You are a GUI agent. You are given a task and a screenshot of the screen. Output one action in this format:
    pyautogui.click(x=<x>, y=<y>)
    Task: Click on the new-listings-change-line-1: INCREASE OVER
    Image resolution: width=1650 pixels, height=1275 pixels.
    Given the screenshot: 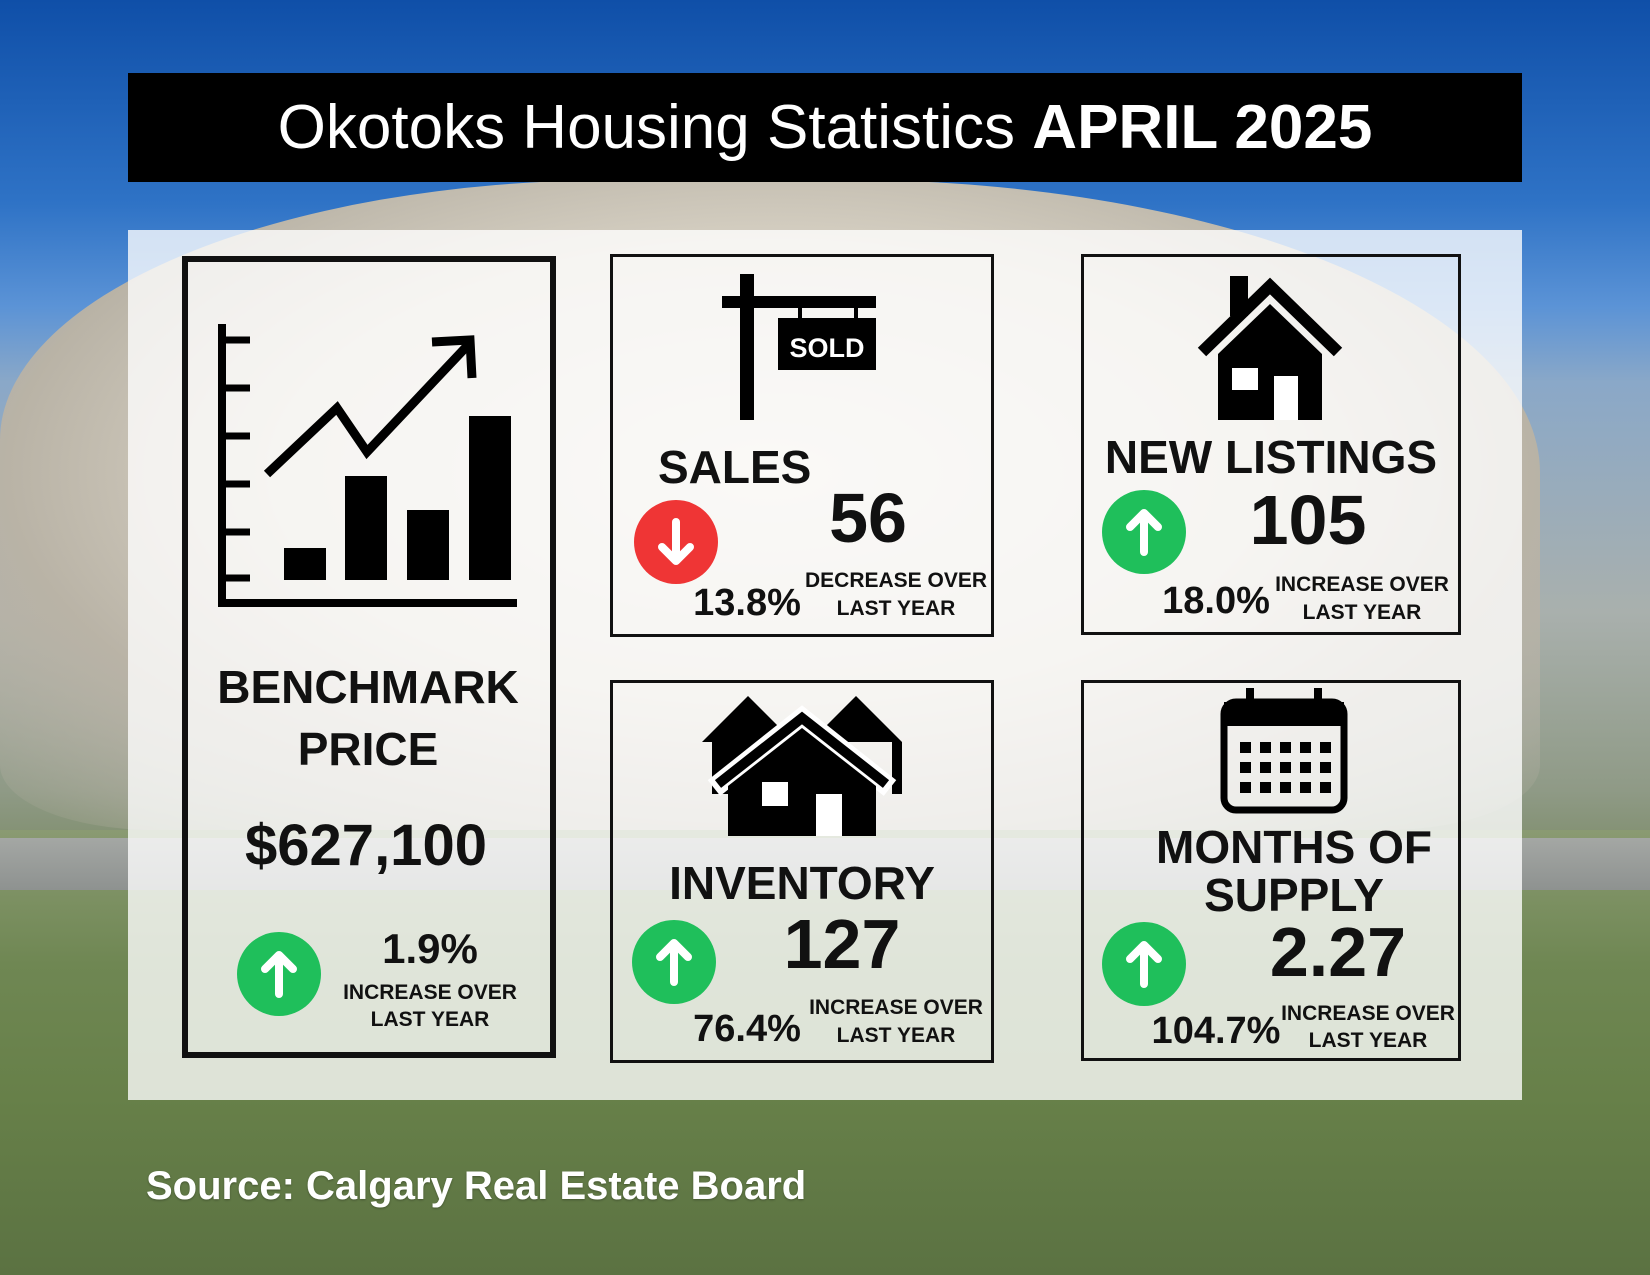 What is the action you would take?
    pyautogui.click(x=1362, y=584)
    